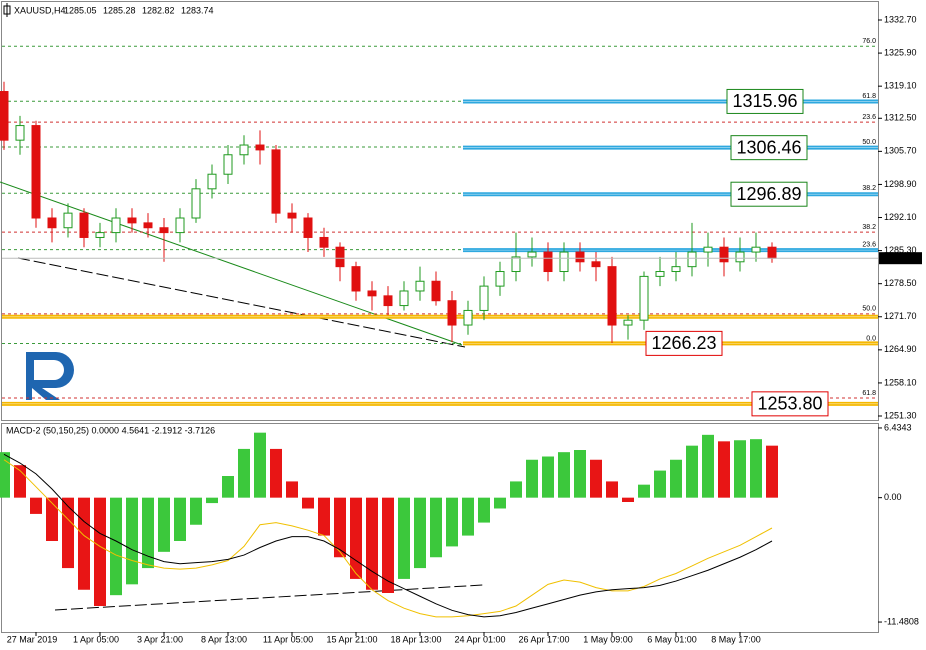 The image size is (926, 650). I want to click on price-box-label: 1266.23, so click(683, 343).